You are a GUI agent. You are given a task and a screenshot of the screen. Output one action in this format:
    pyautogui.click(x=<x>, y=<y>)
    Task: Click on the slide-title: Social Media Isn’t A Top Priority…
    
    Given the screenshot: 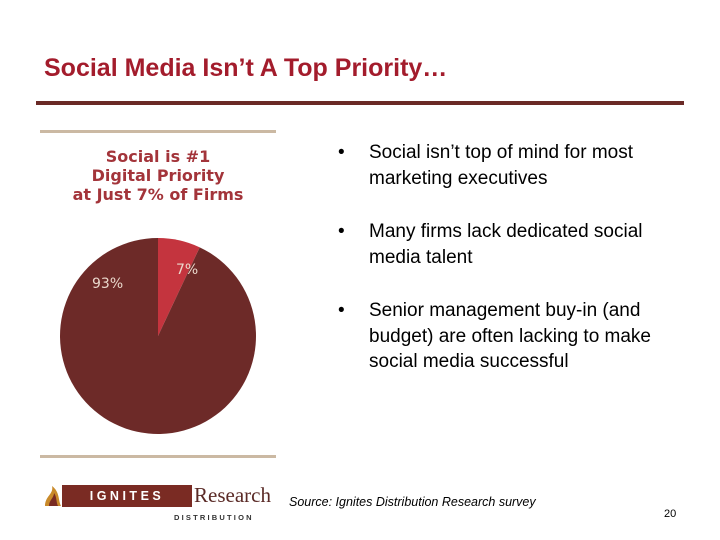 What is the action you would take?
    pyautogui.click(x=246, y=68)
    